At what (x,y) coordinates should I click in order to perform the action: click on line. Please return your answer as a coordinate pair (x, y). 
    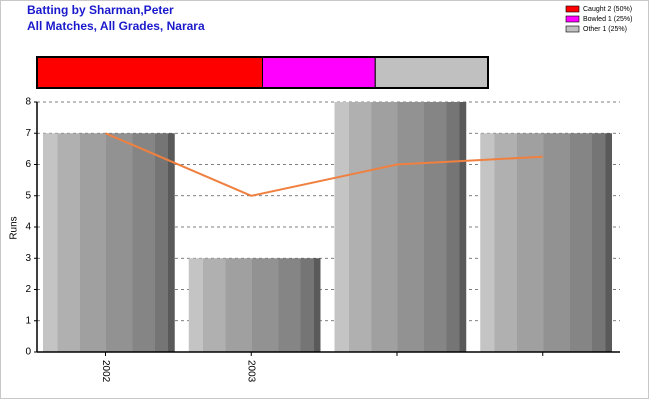
    Looking at the image, I should click on (324, 164).